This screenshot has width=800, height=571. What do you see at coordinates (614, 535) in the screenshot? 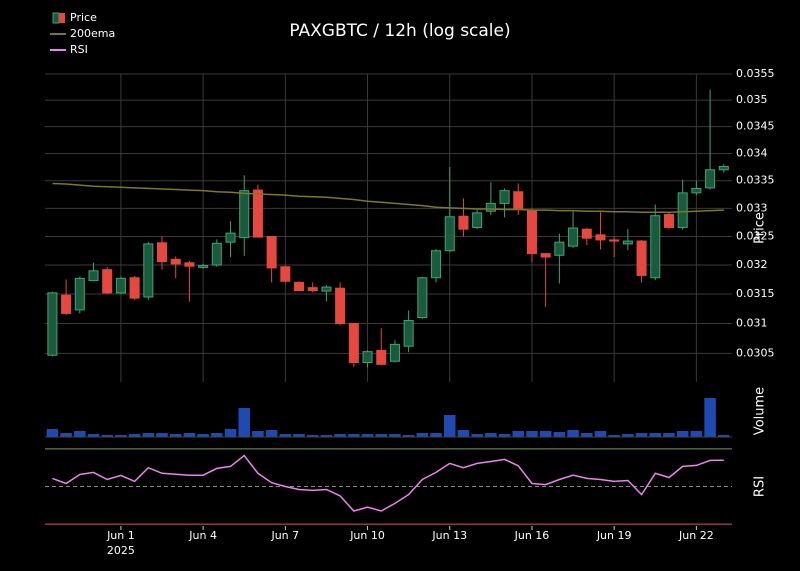
I see `x-tick-label: Jun 19` at bounding box center [614, 535].